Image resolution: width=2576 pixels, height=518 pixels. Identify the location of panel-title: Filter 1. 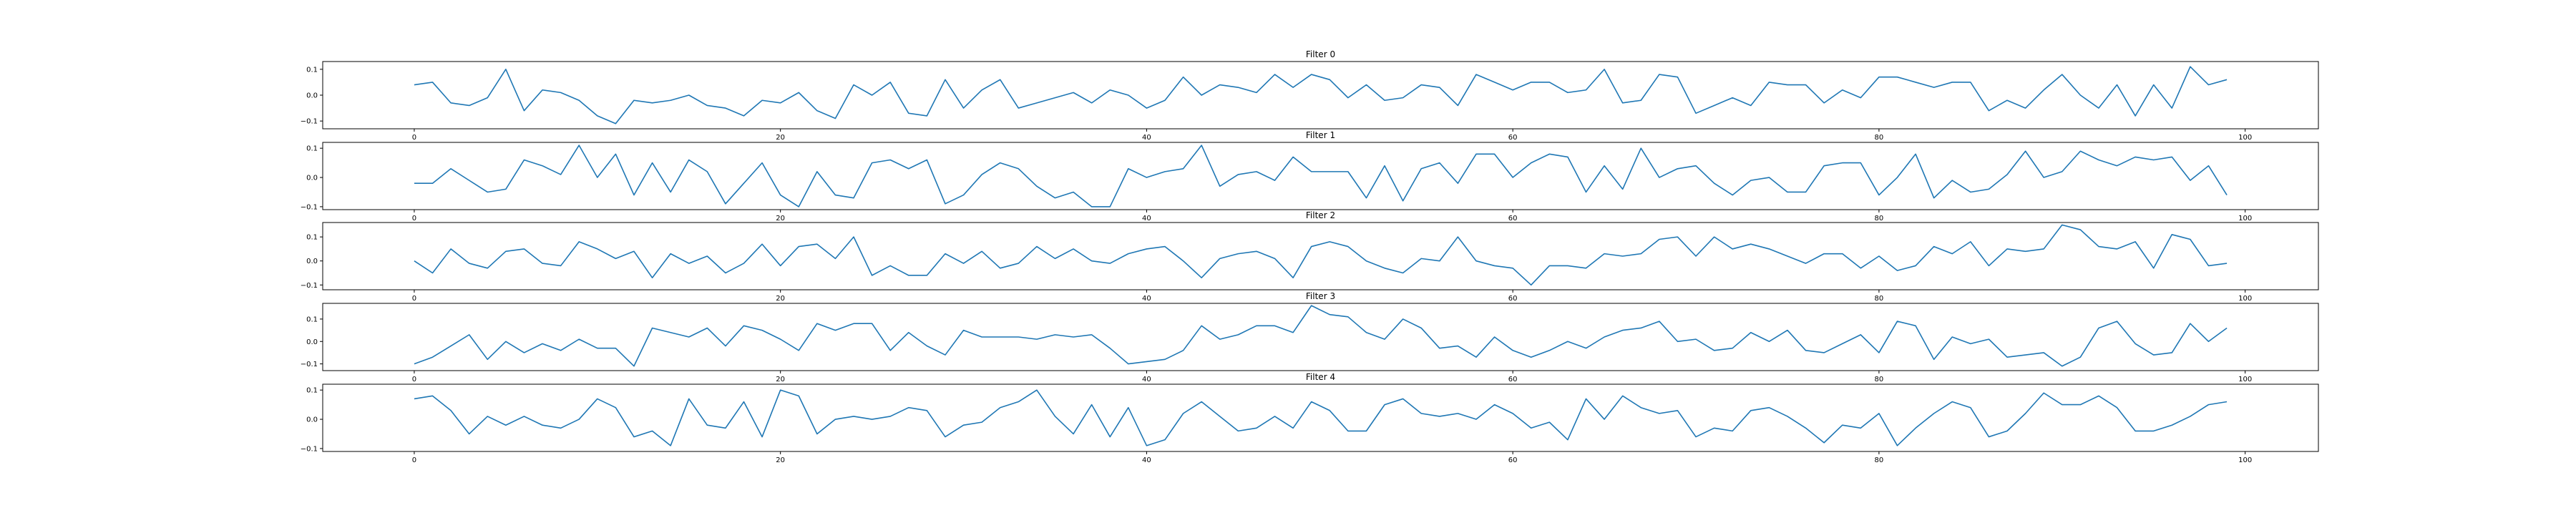
(1320, 135).